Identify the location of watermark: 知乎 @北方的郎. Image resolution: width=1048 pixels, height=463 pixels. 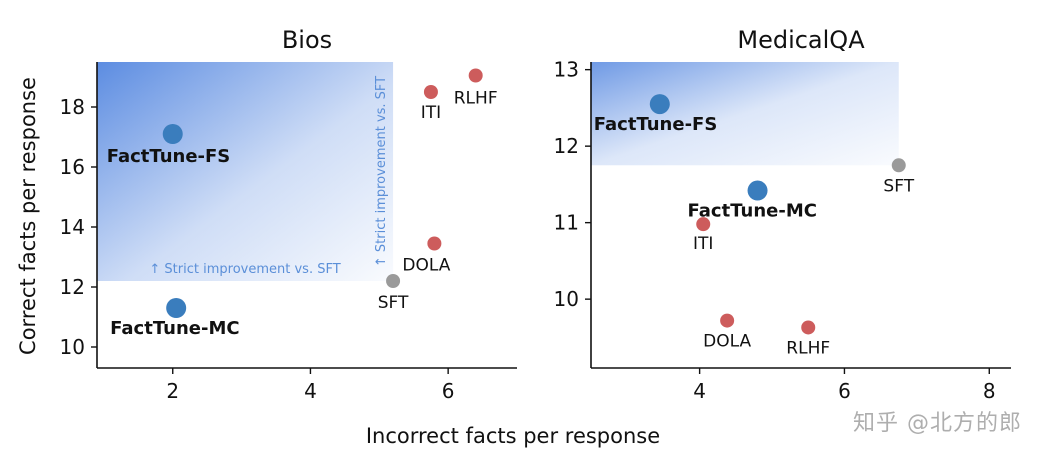
(937, 423).